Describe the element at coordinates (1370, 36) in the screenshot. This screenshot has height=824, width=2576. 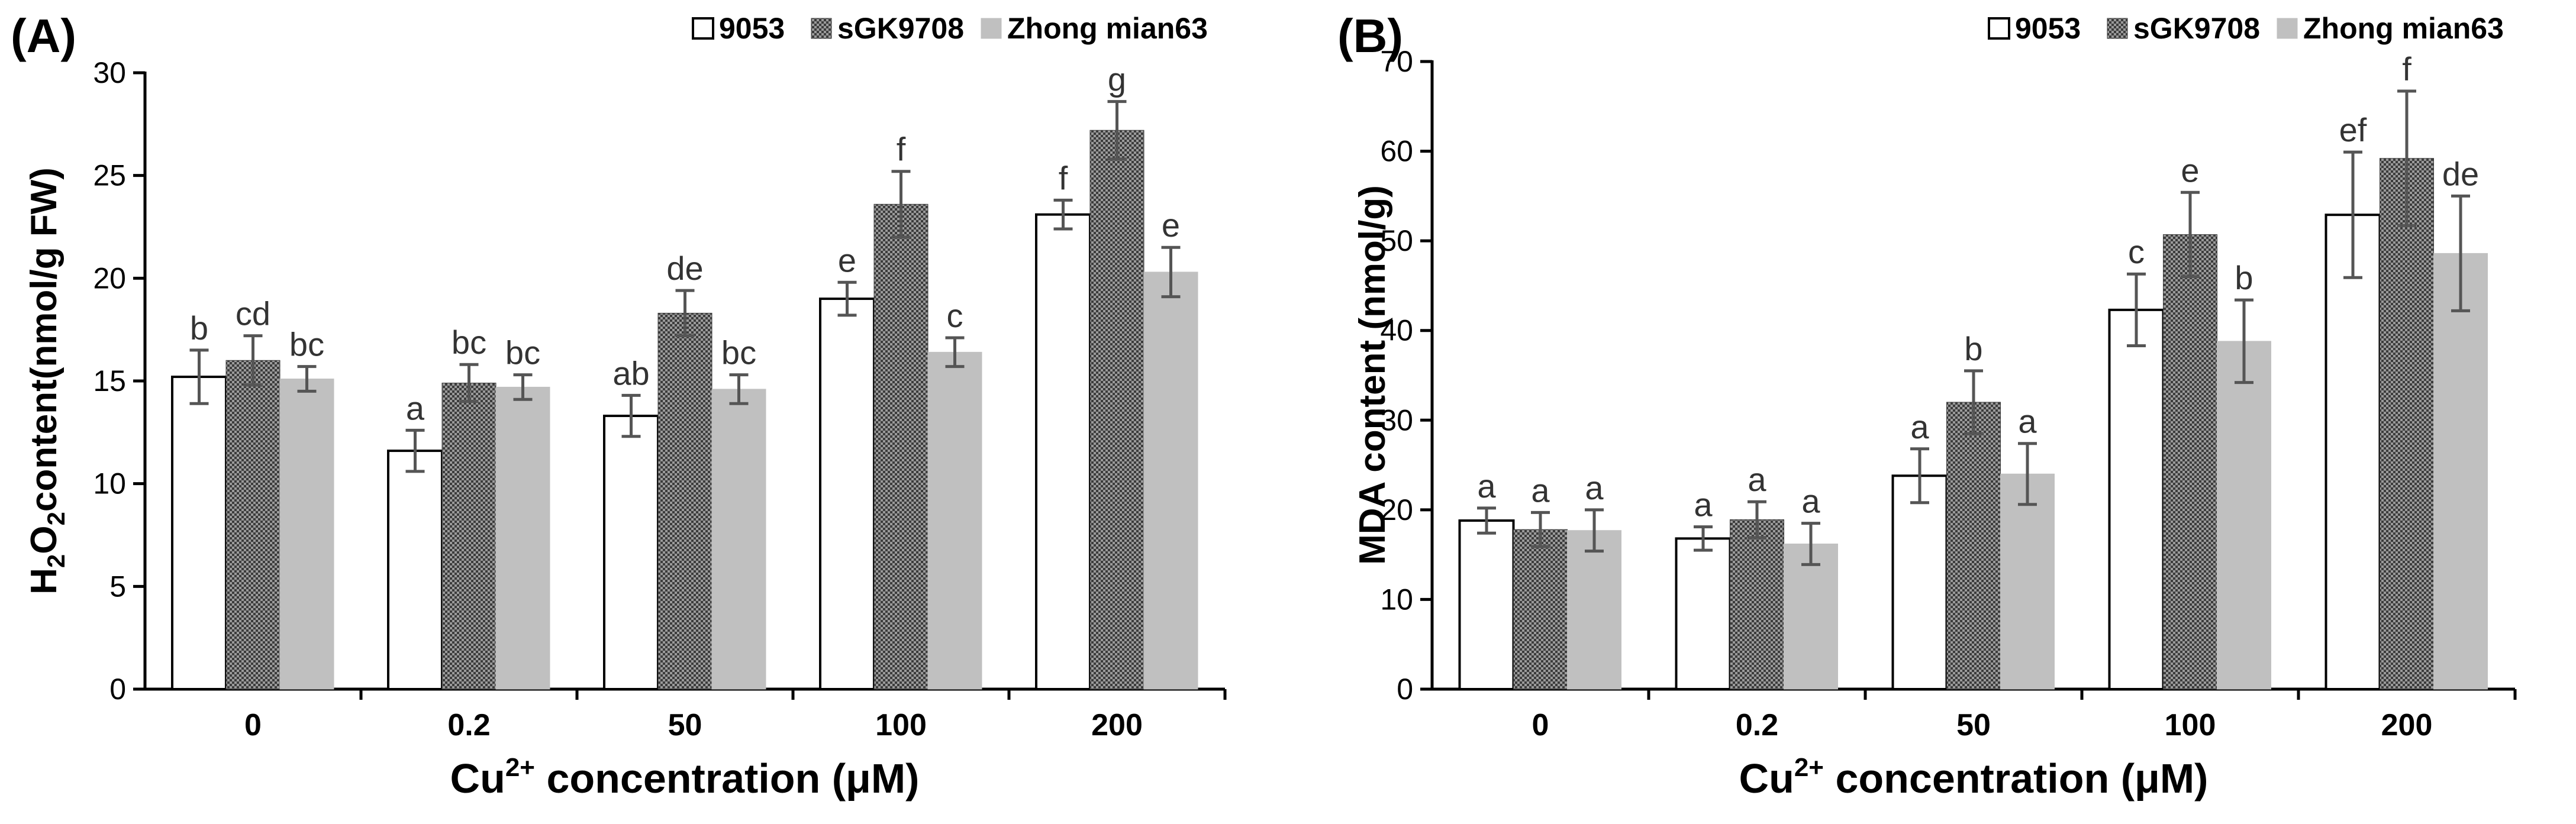
I see `panel-label: (B)` at that location.